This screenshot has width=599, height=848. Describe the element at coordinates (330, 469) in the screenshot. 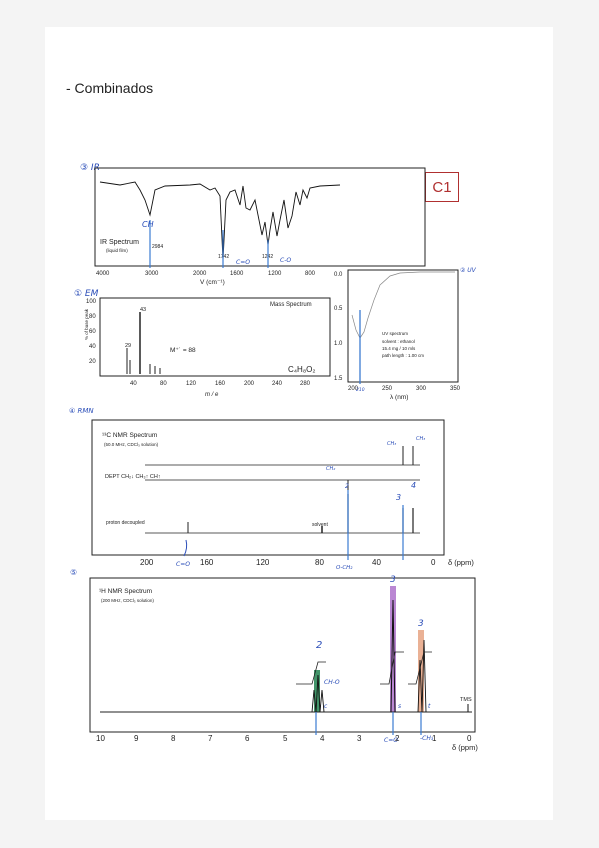

I see `c13-note-ch2: CH₂` at that location.